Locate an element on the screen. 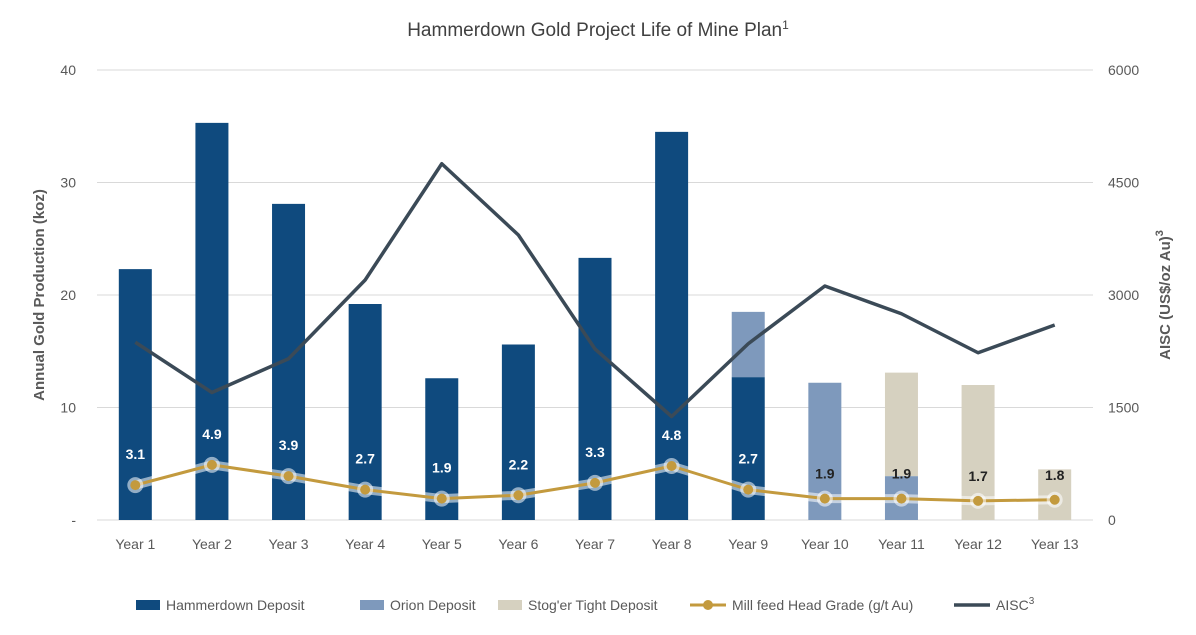  y2-axis-title-text: AISC (US$/oz Au) is located at coordinates (1165, 298).